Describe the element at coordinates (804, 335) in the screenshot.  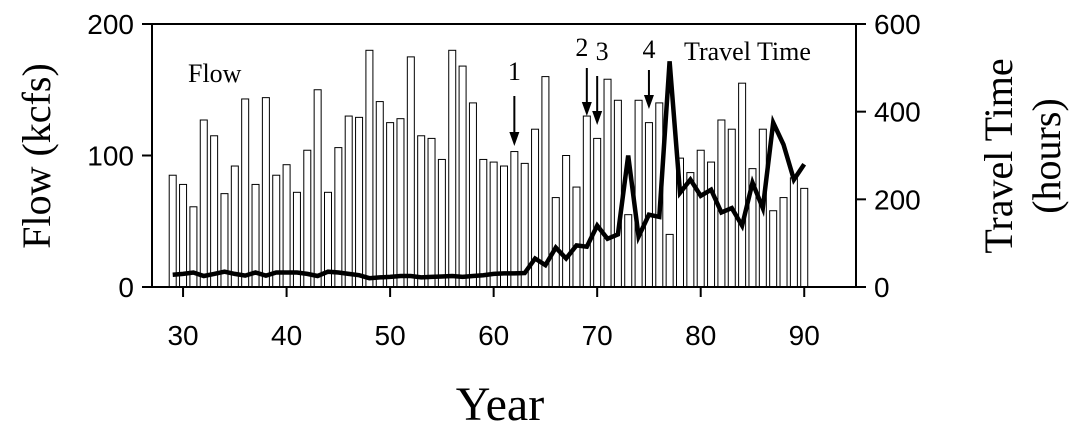
I see `x-tick-label: 90` at that location.